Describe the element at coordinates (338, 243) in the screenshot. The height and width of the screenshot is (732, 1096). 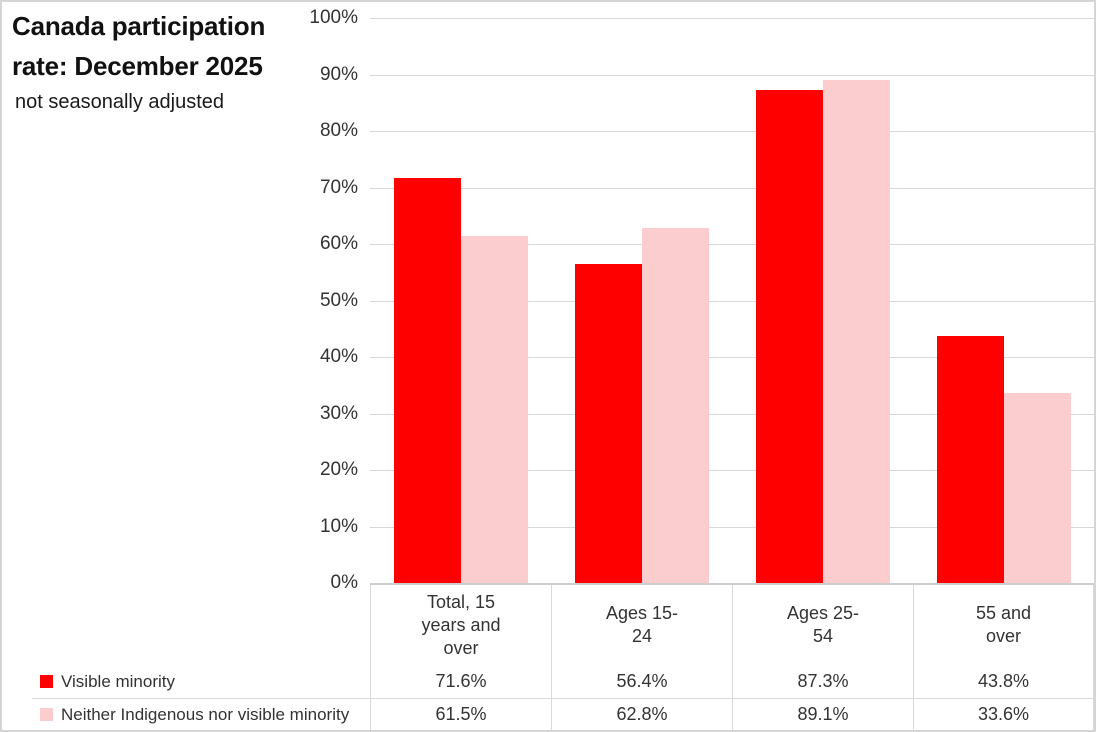
I see `y-axis-label: 60%` at that location.